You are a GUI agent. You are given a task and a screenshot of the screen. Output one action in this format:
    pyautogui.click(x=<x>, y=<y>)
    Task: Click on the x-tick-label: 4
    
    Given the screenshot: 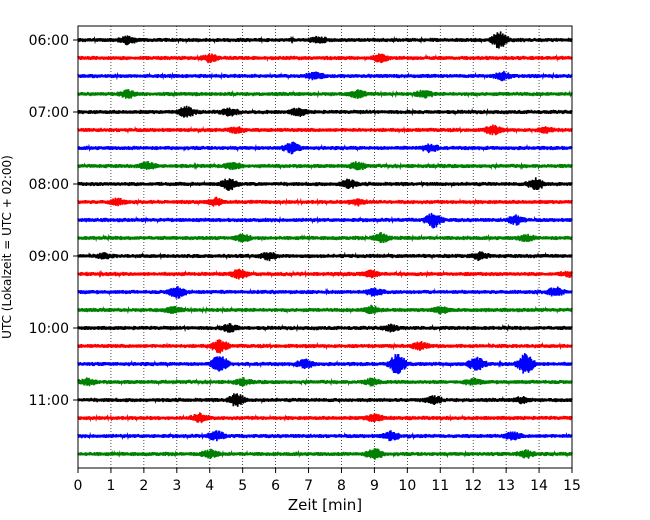 What is the action you would take?
    pyautogui.click(x=209, y=486)
    